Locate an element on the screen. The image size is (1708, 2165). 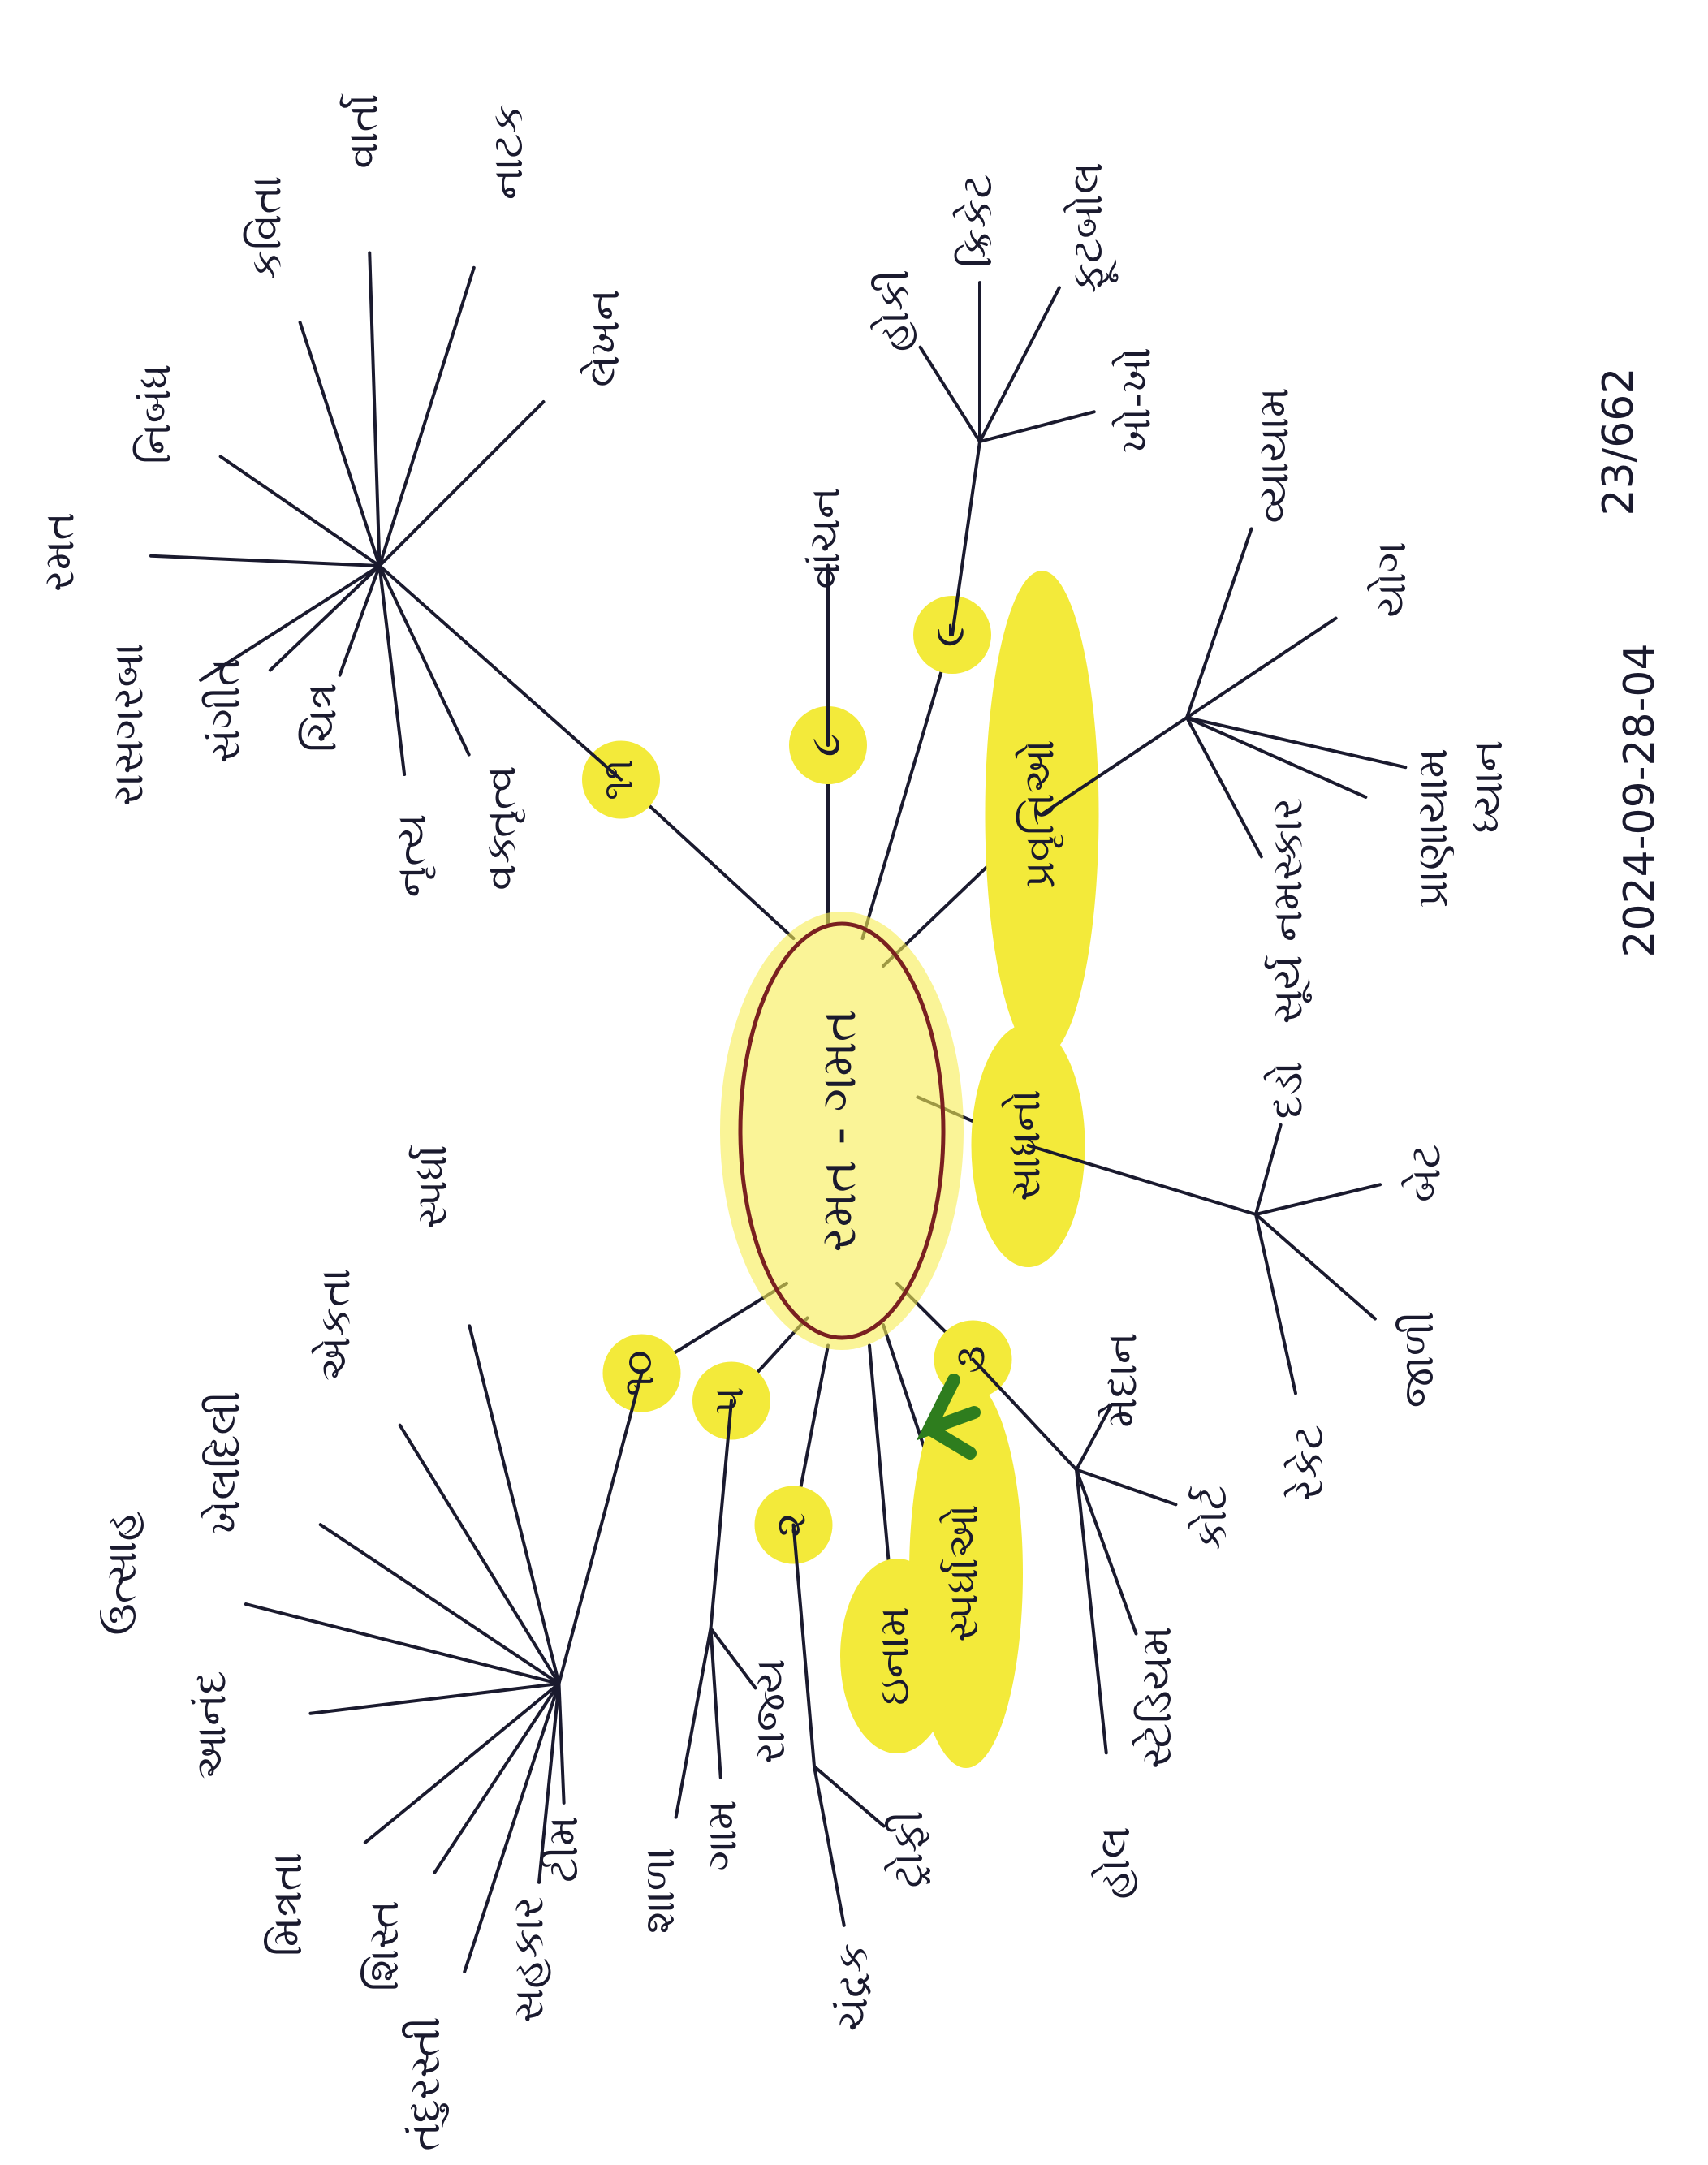
leaf-label: હોલ is located at coordinates (1115, 1863).